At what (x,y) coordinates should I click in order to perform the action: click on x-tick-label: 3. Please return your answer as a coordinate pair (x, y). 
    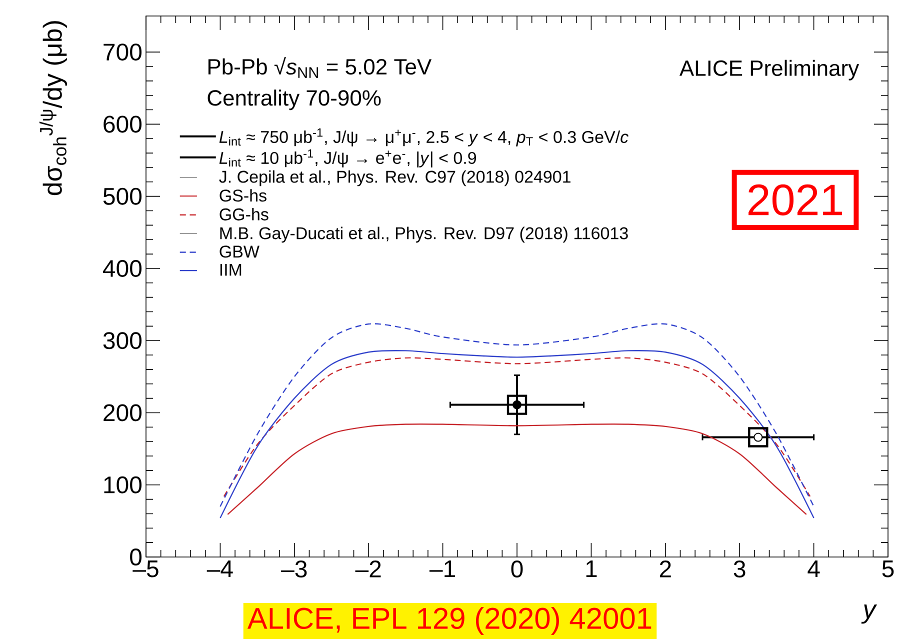
    Looking at the image, I should click on (740, 569).